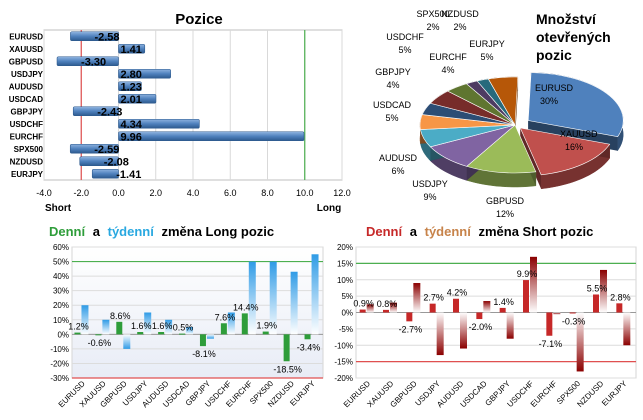 The width and height of the screenshot is (643, 420). Describe the element at coordinates (502, 310) in the screenshot. I see `daily-bar-gbpjpy` at that location.